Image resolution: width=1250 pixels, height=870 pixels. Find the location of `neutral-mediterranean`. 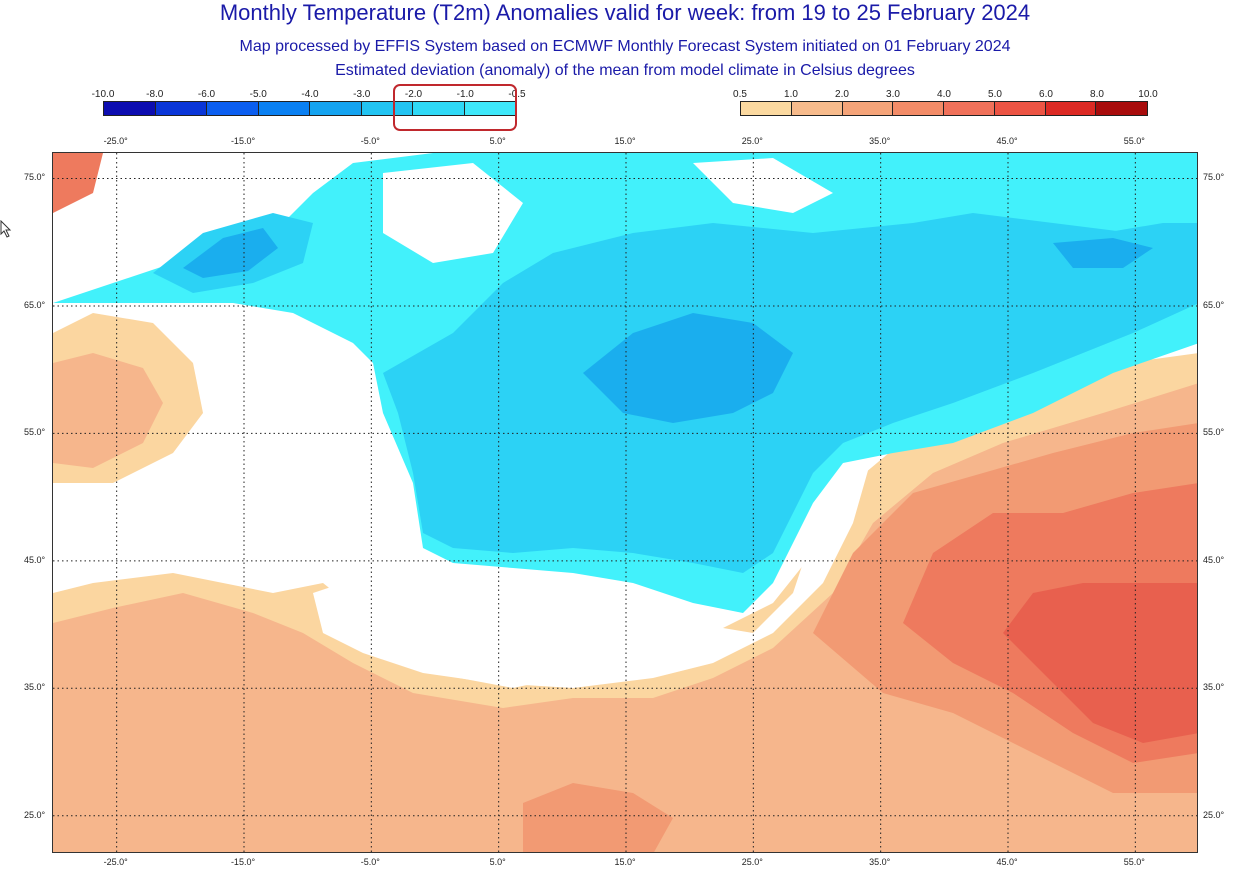

neutral-mediterranean is located at coordinates (593, 570).